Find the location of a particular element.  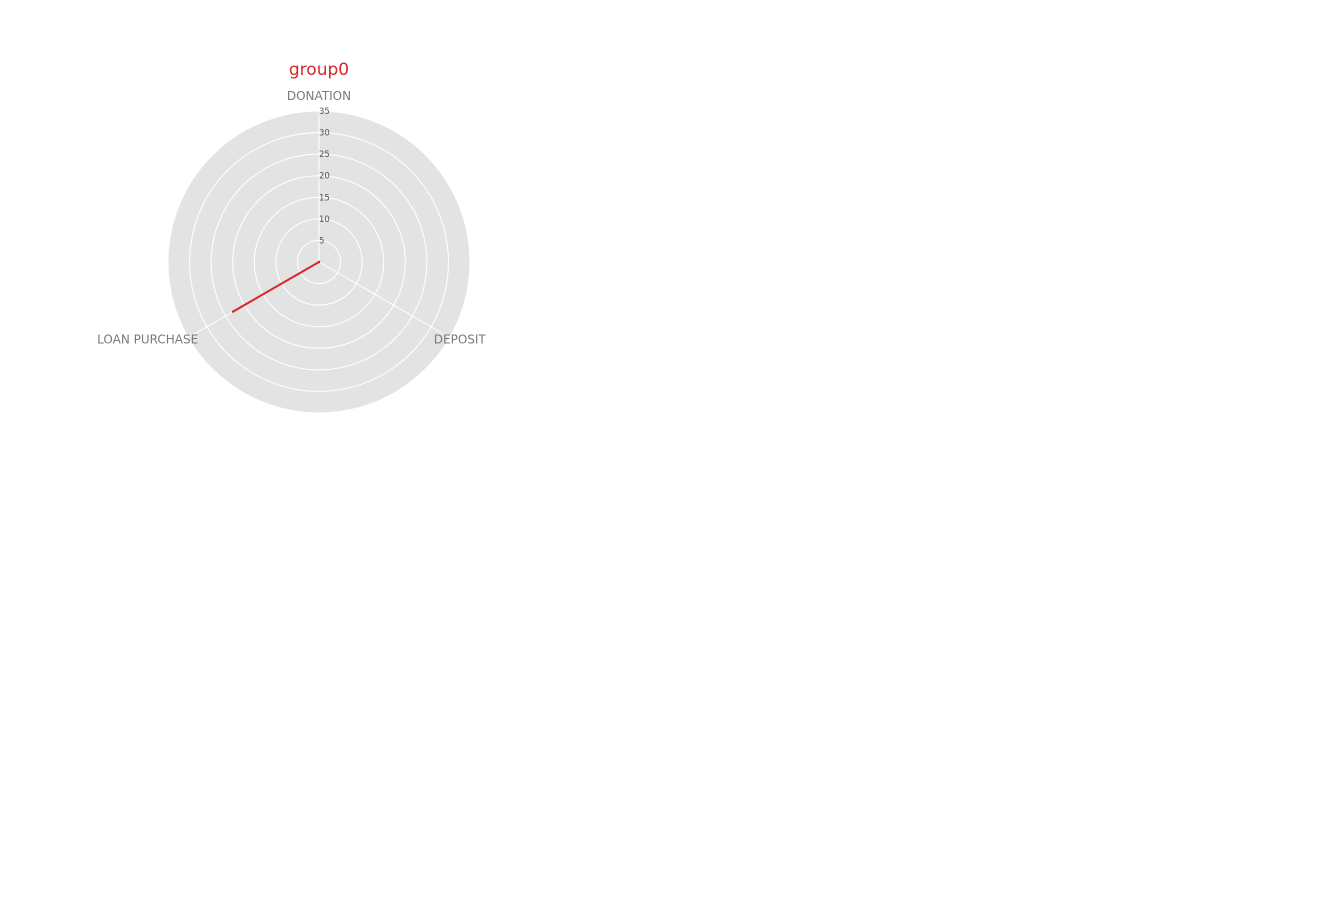

radial-tick-label: 5 is located at coordinates (321, 241).